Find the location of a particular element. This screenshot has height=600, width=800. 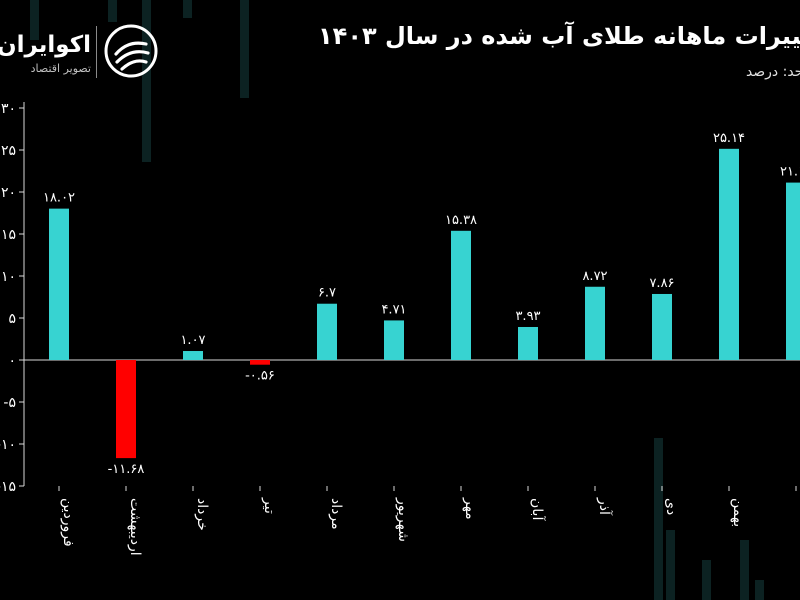

y-tick-label: ۲۰ is located at coordinates (8, 193).